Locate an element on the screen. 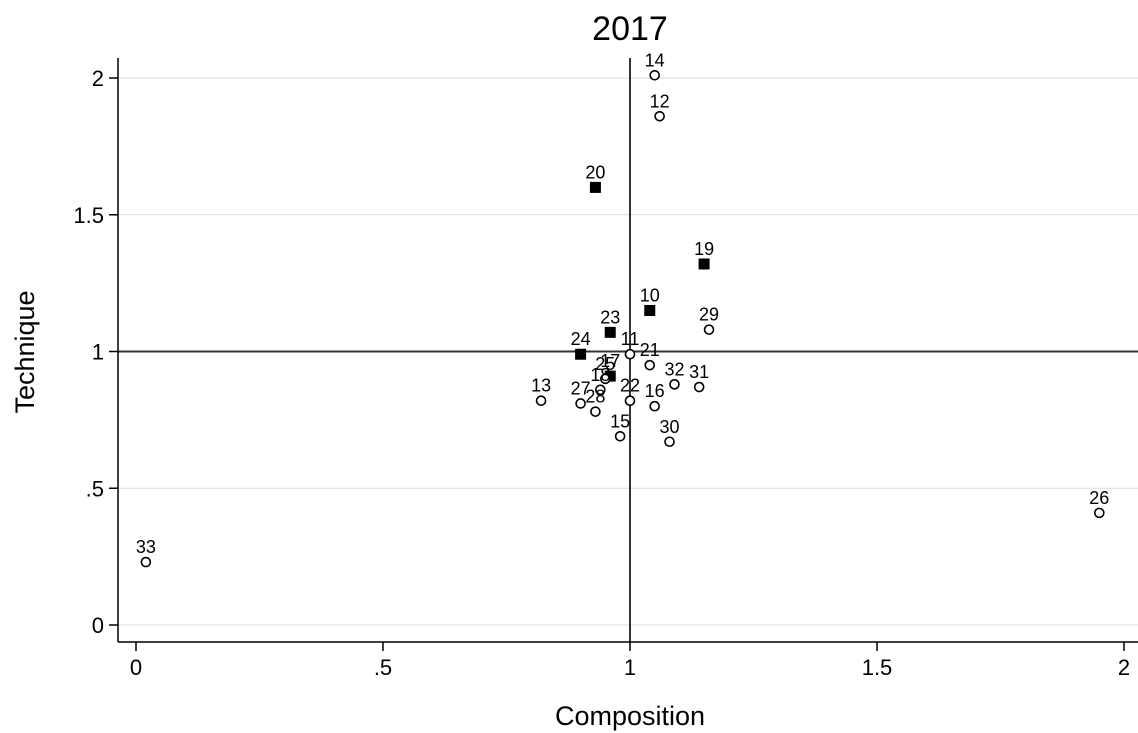 The width and height of the screenshot is (1138, 733). point-label: 10 is located at coordinates (650, 295).